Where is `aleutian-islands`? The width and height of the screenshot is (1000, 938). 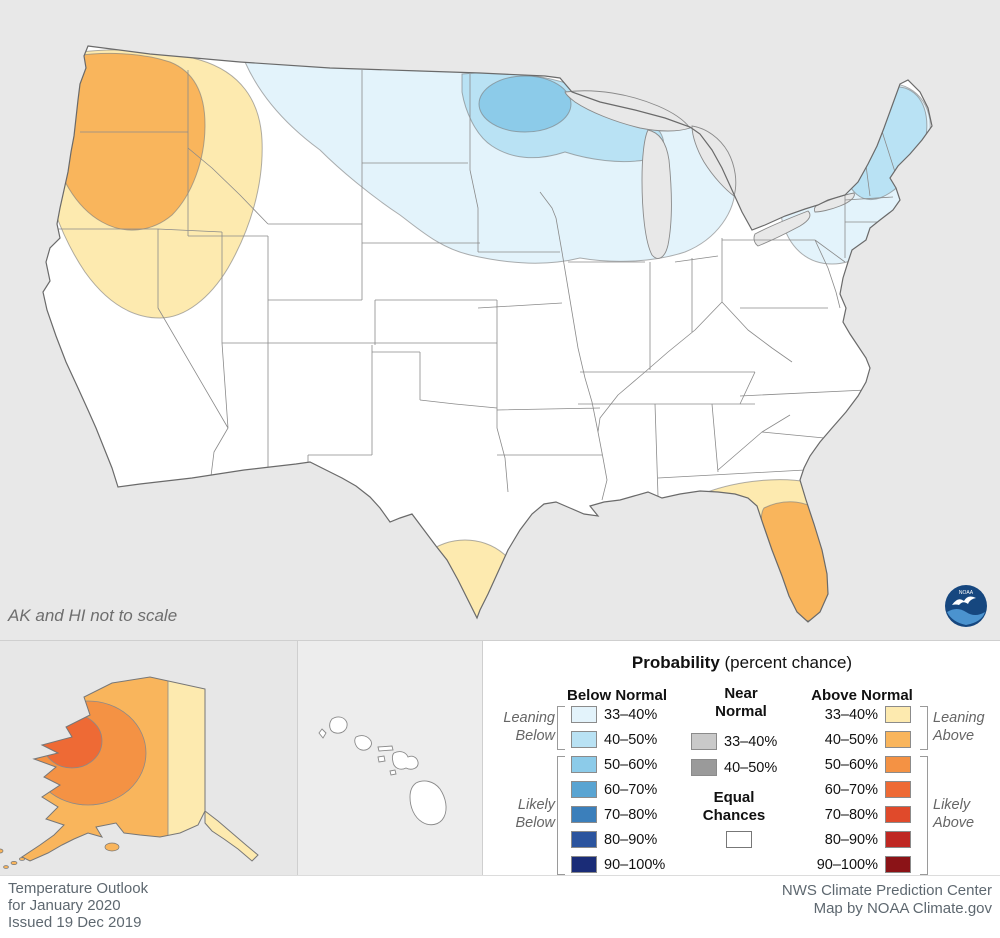
aleutian-islands is located at coordinates (60, 855).